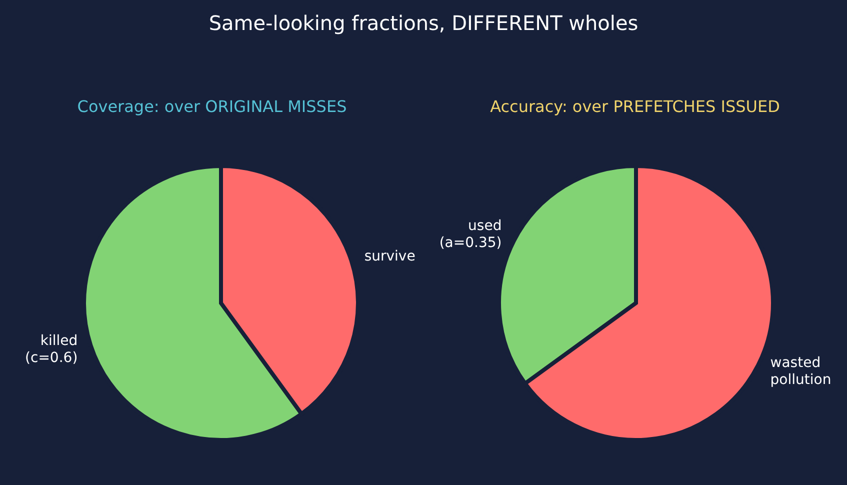  What do you see at coordinates (470, 235) in the screenshot?
I see `slice-label: used (a=0.35)` at bounding box center [470, 235].